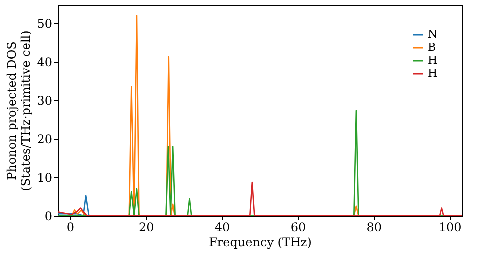 The width and height of the screenshot is (500, 280). What do you see at coordinates (44, 62) in the screenshot?
I see `y-tick-label: 40` at bounding box center [44, 62].